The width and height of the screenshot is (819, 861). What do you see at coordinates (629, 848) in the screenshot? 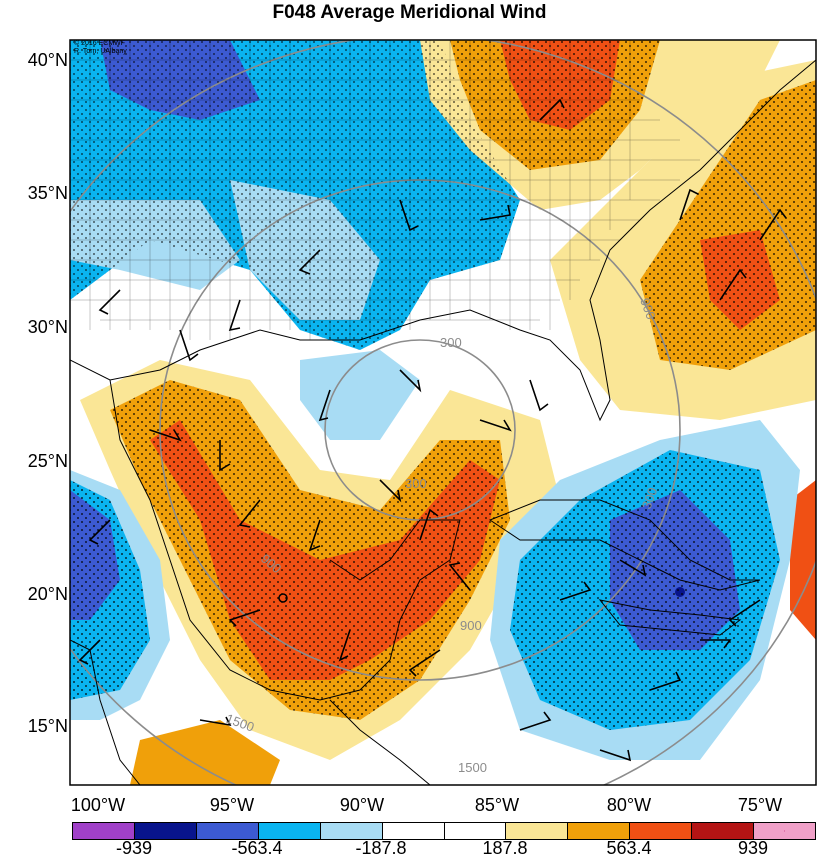
I see `colorbar-label: 563.4` at bounding box center [629, 848].